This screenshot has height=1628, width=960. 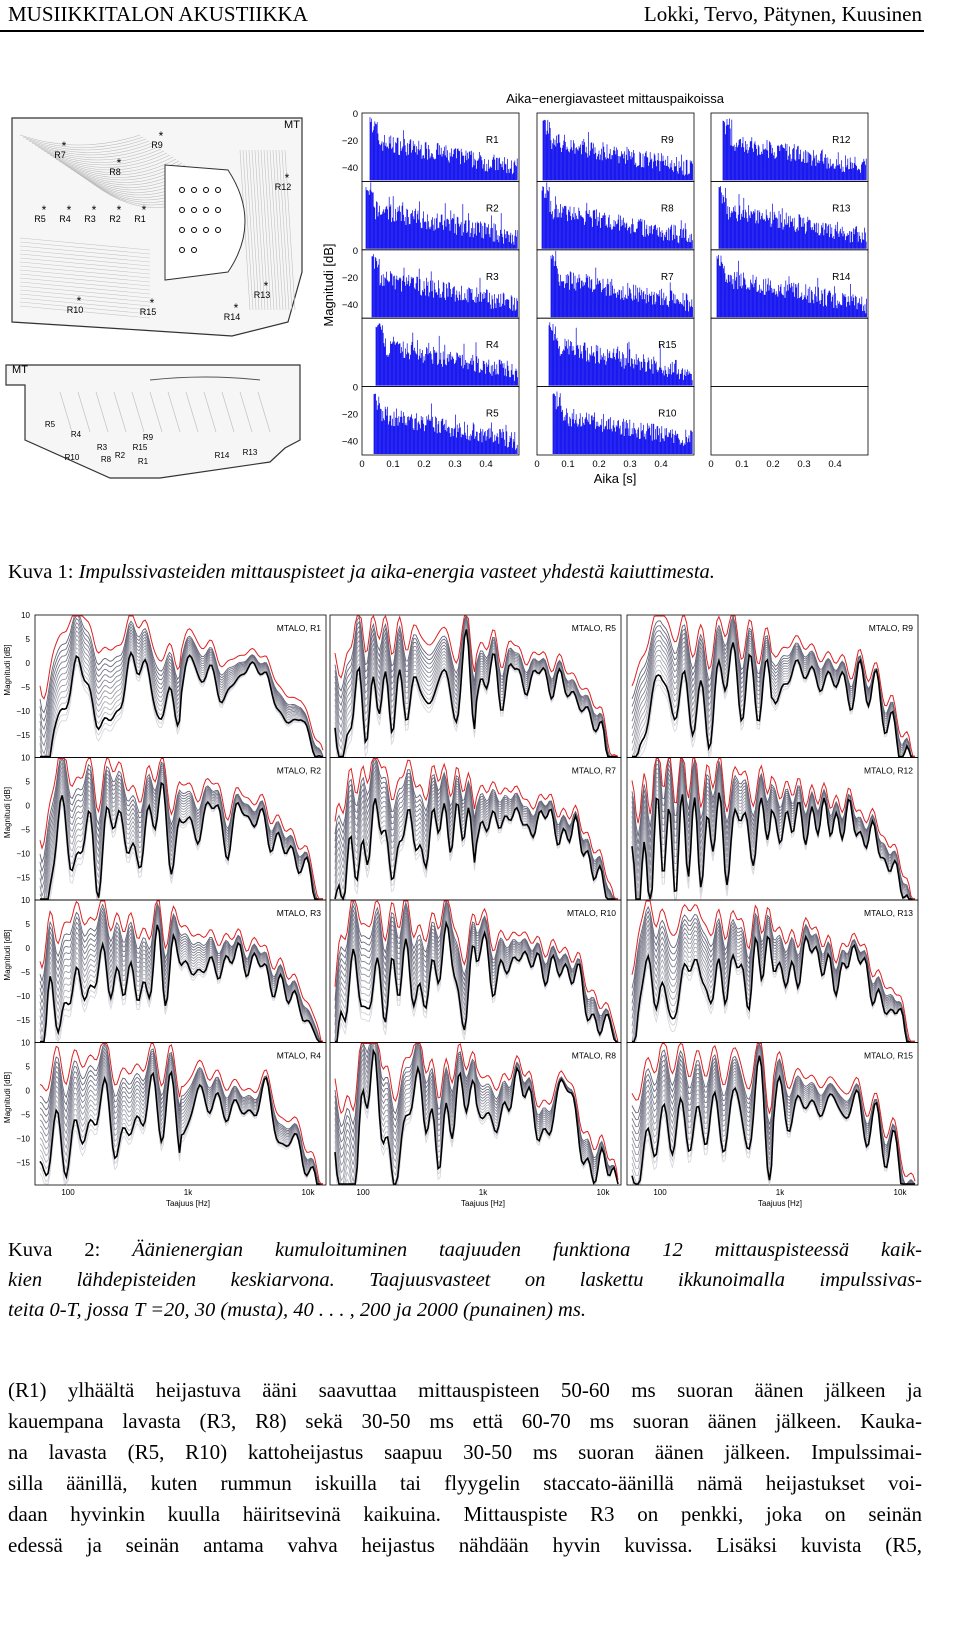 I want to click on header-rule, so click(x=462, y=31).